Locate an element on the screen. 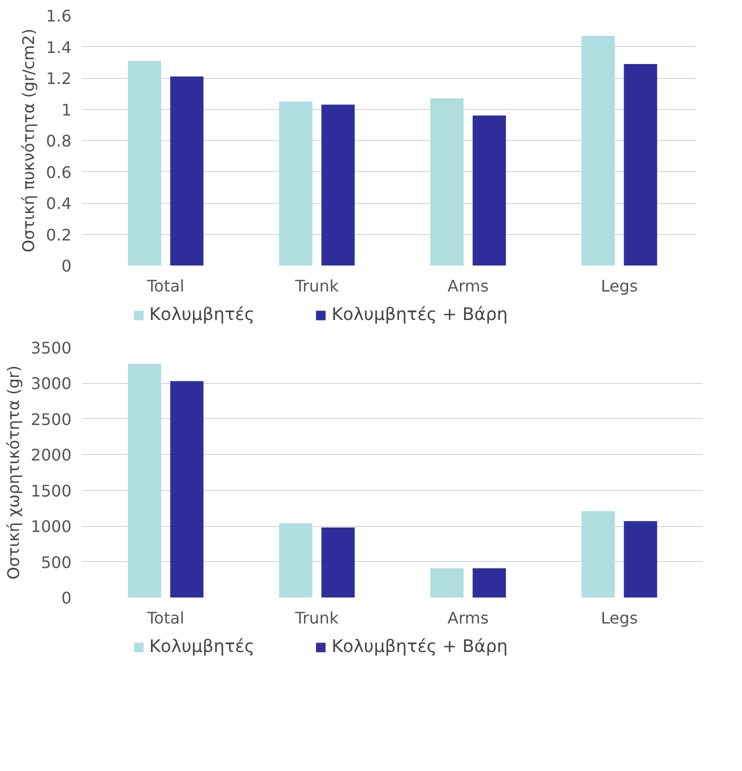 The image size is (742, 771). y-tick-label: 0.2 is located at coordinates (59, 234).